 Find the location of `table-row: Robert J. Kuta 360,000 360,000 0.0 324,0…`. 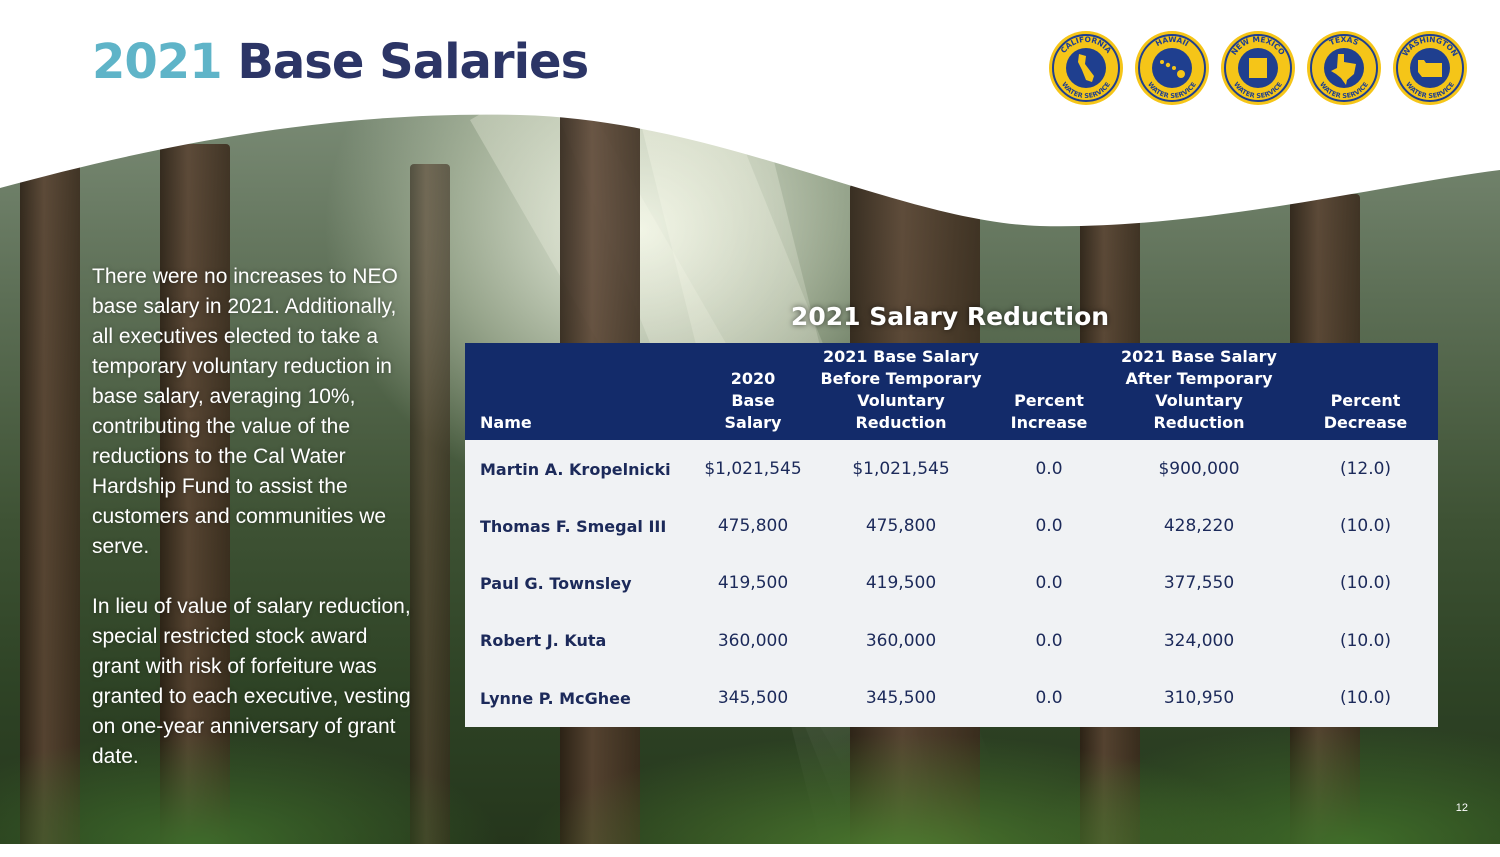

table-row: Robert J. Kuta 360,000 360,000 0.0 324,0… is located at coordinates (951, 640).